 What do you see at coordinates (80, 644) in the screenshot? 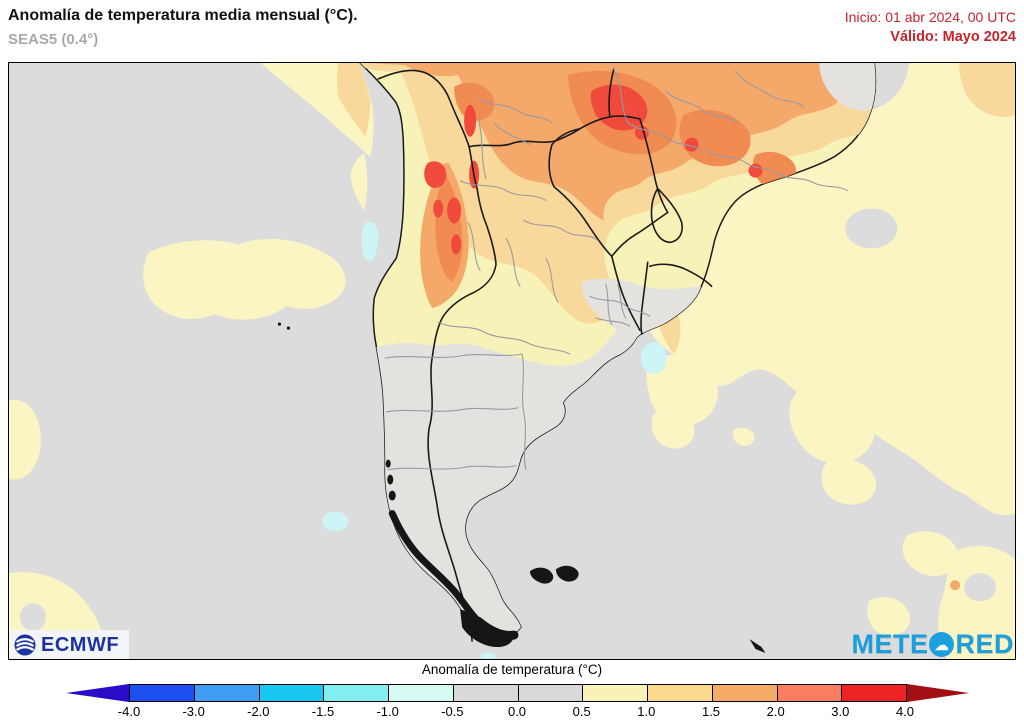
I see `ecmwf-logo-text: ECMWF` at bounding box center [80, 644].